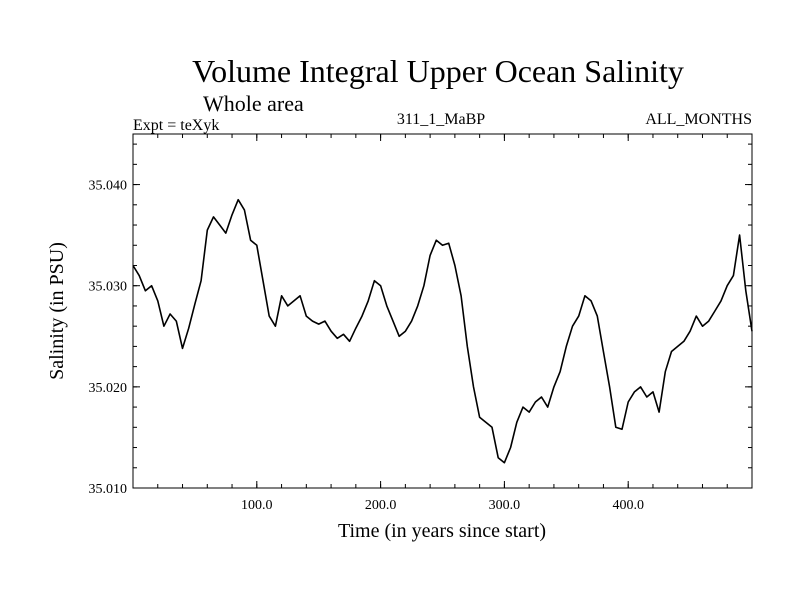 This screenshot has width=800, height=600. Describe the element at coordinates (108, 489) in the screenshot. I see `y-tick-label: 35.010` at that location.